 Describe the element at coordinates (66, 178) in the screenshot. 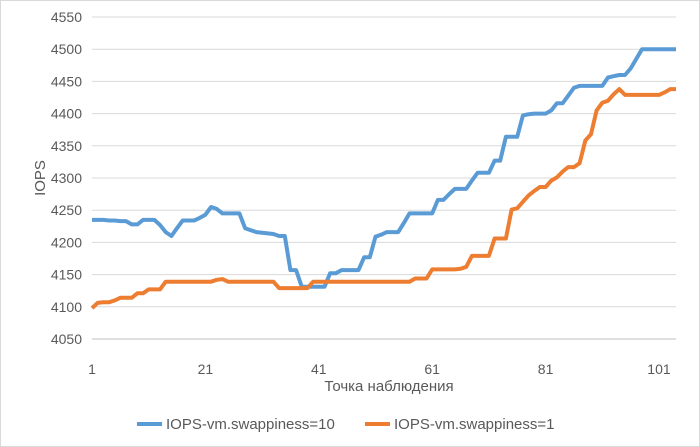

I see `y-tick-label: 4300` at that location.